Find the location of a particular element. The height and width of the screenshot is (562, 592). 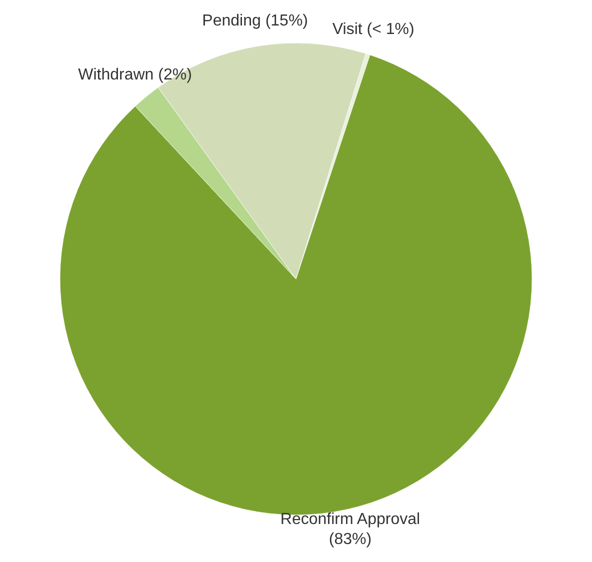

slice-label: Pending (15%) is located at coordinates (255, 21).